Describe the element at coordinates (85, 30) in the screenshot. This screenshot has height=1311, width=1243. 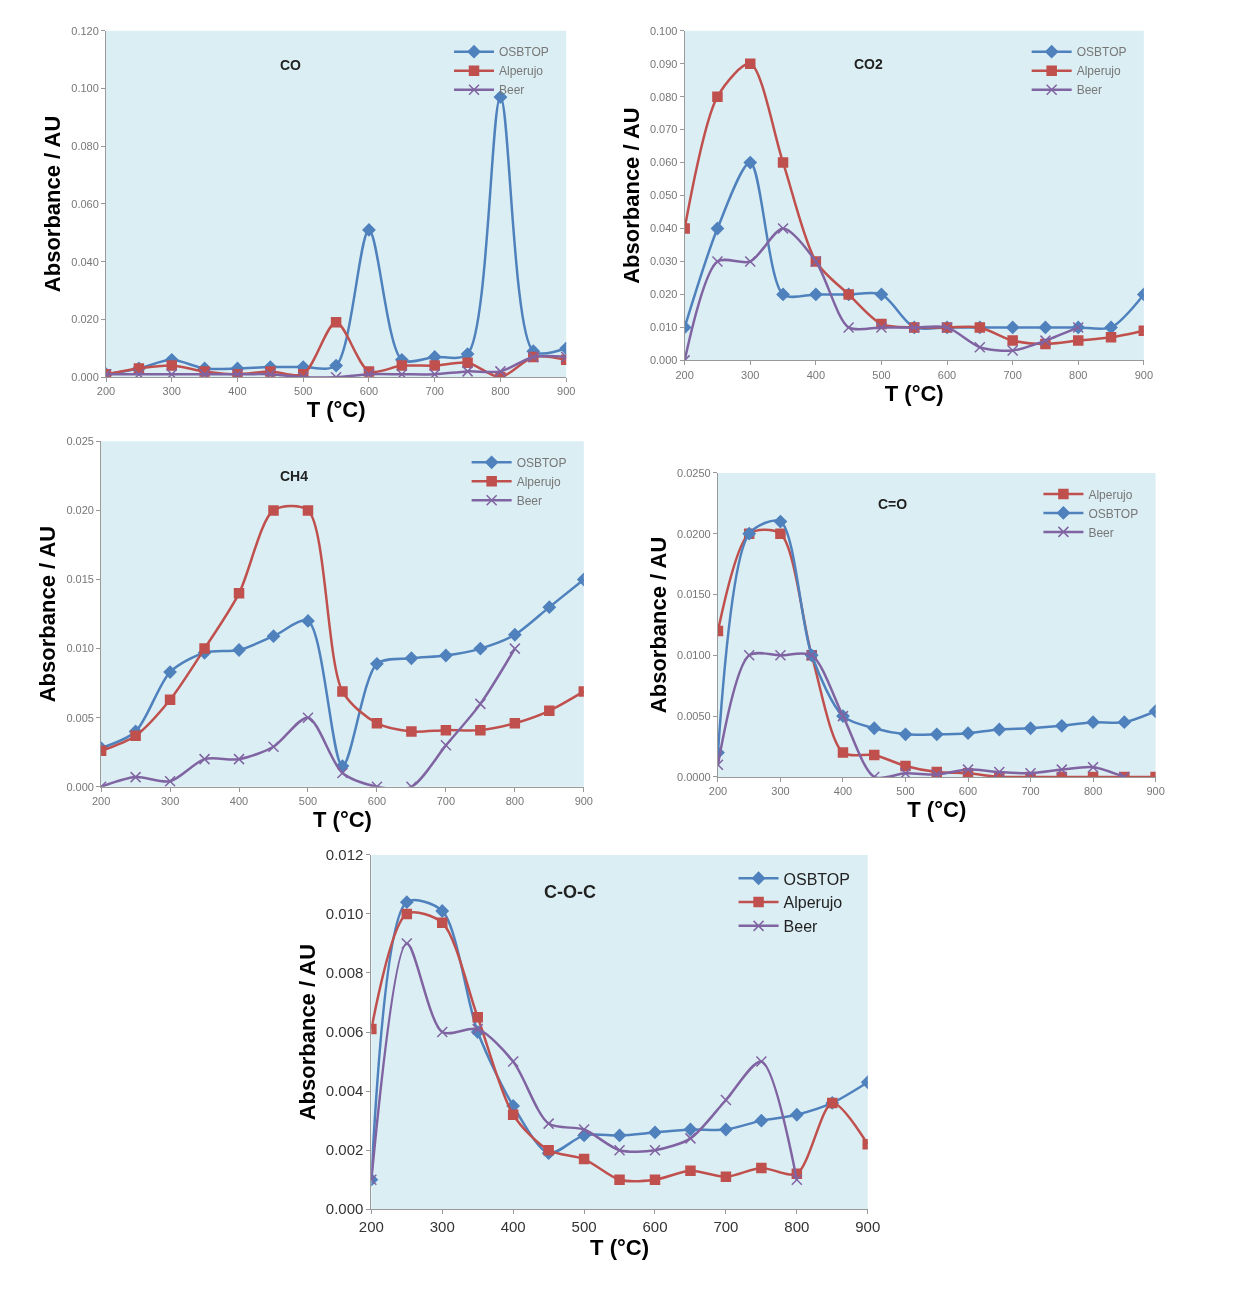
I see `y-tick-label: 0.120` at that location.